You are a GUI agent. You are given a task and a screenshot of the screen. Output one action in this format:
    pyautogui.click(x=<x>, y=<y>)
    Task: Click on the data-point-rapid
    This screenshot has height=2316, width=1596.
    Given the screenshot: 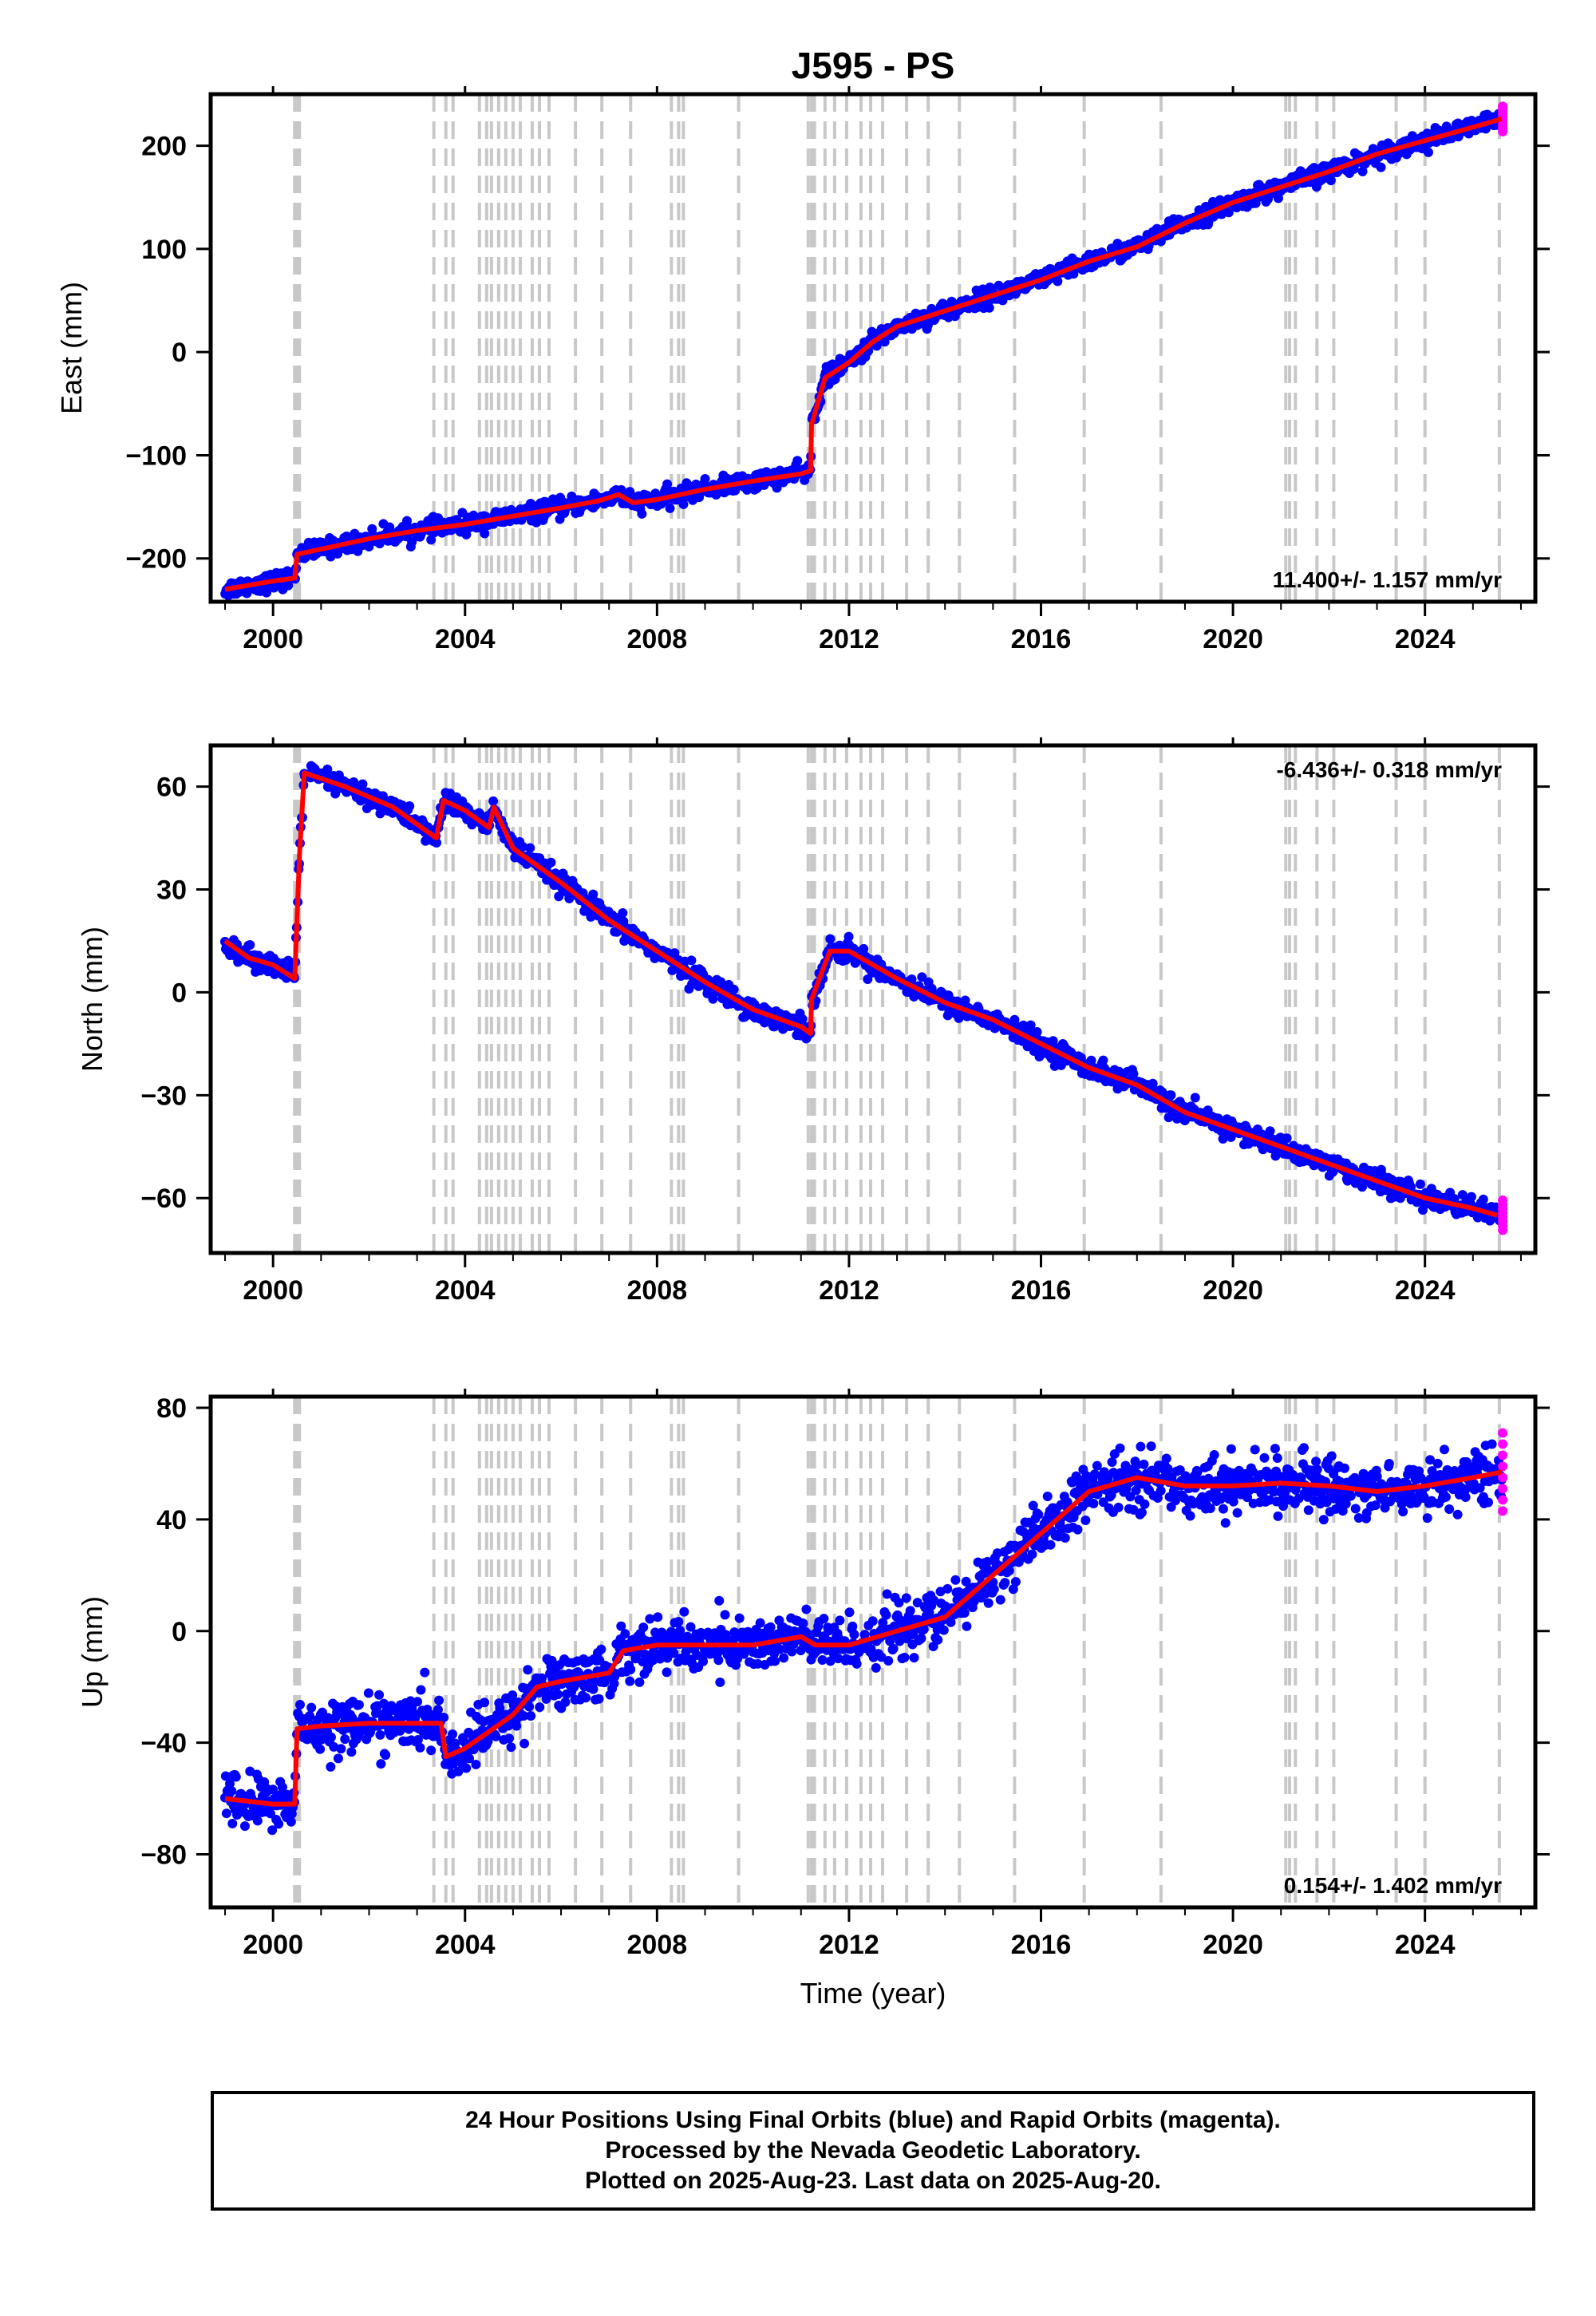 What is the action you would take?
    pyautogui.click(x=1503, y=106)
    